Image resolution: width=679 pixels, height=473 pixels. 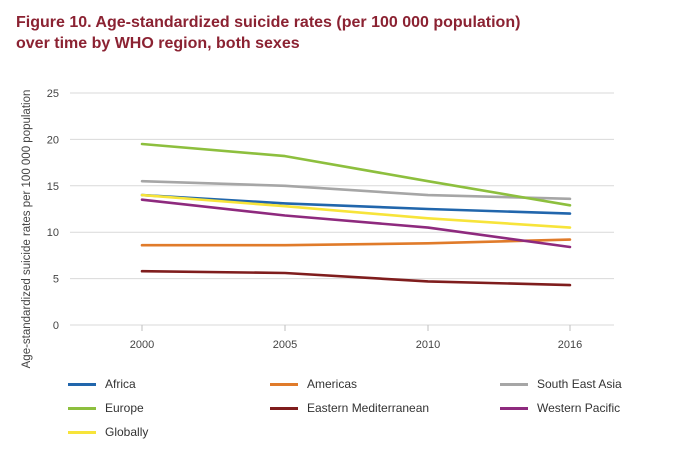 What do you see at coordinates (53, 233) in the screenshot?
I see `y-tick-label: 10` at bounding box center [53, 233].